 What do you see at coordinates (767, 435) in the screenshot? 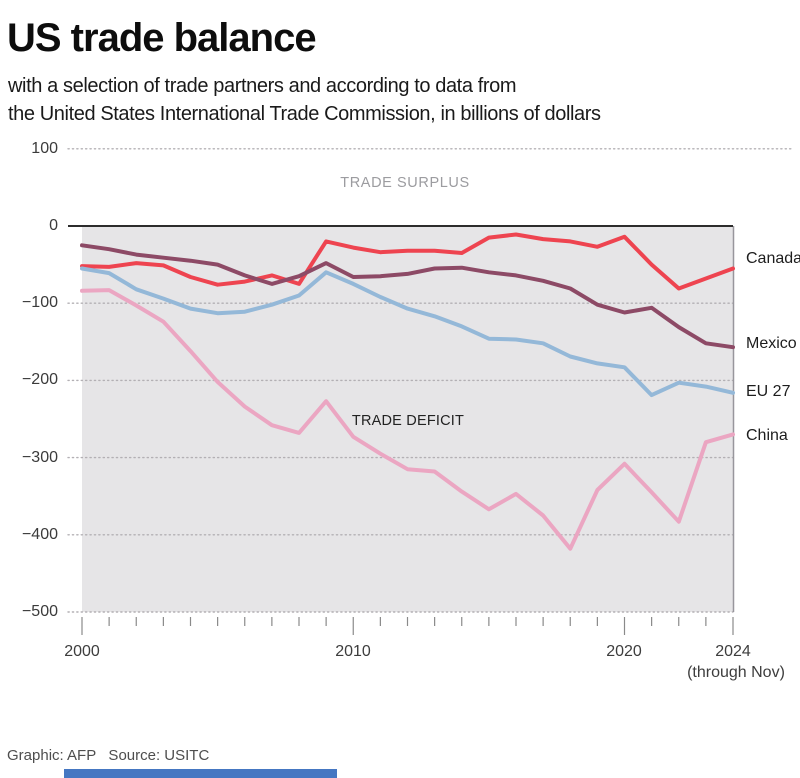
I see `series-label-china: China` at bounding box center [767, 435].